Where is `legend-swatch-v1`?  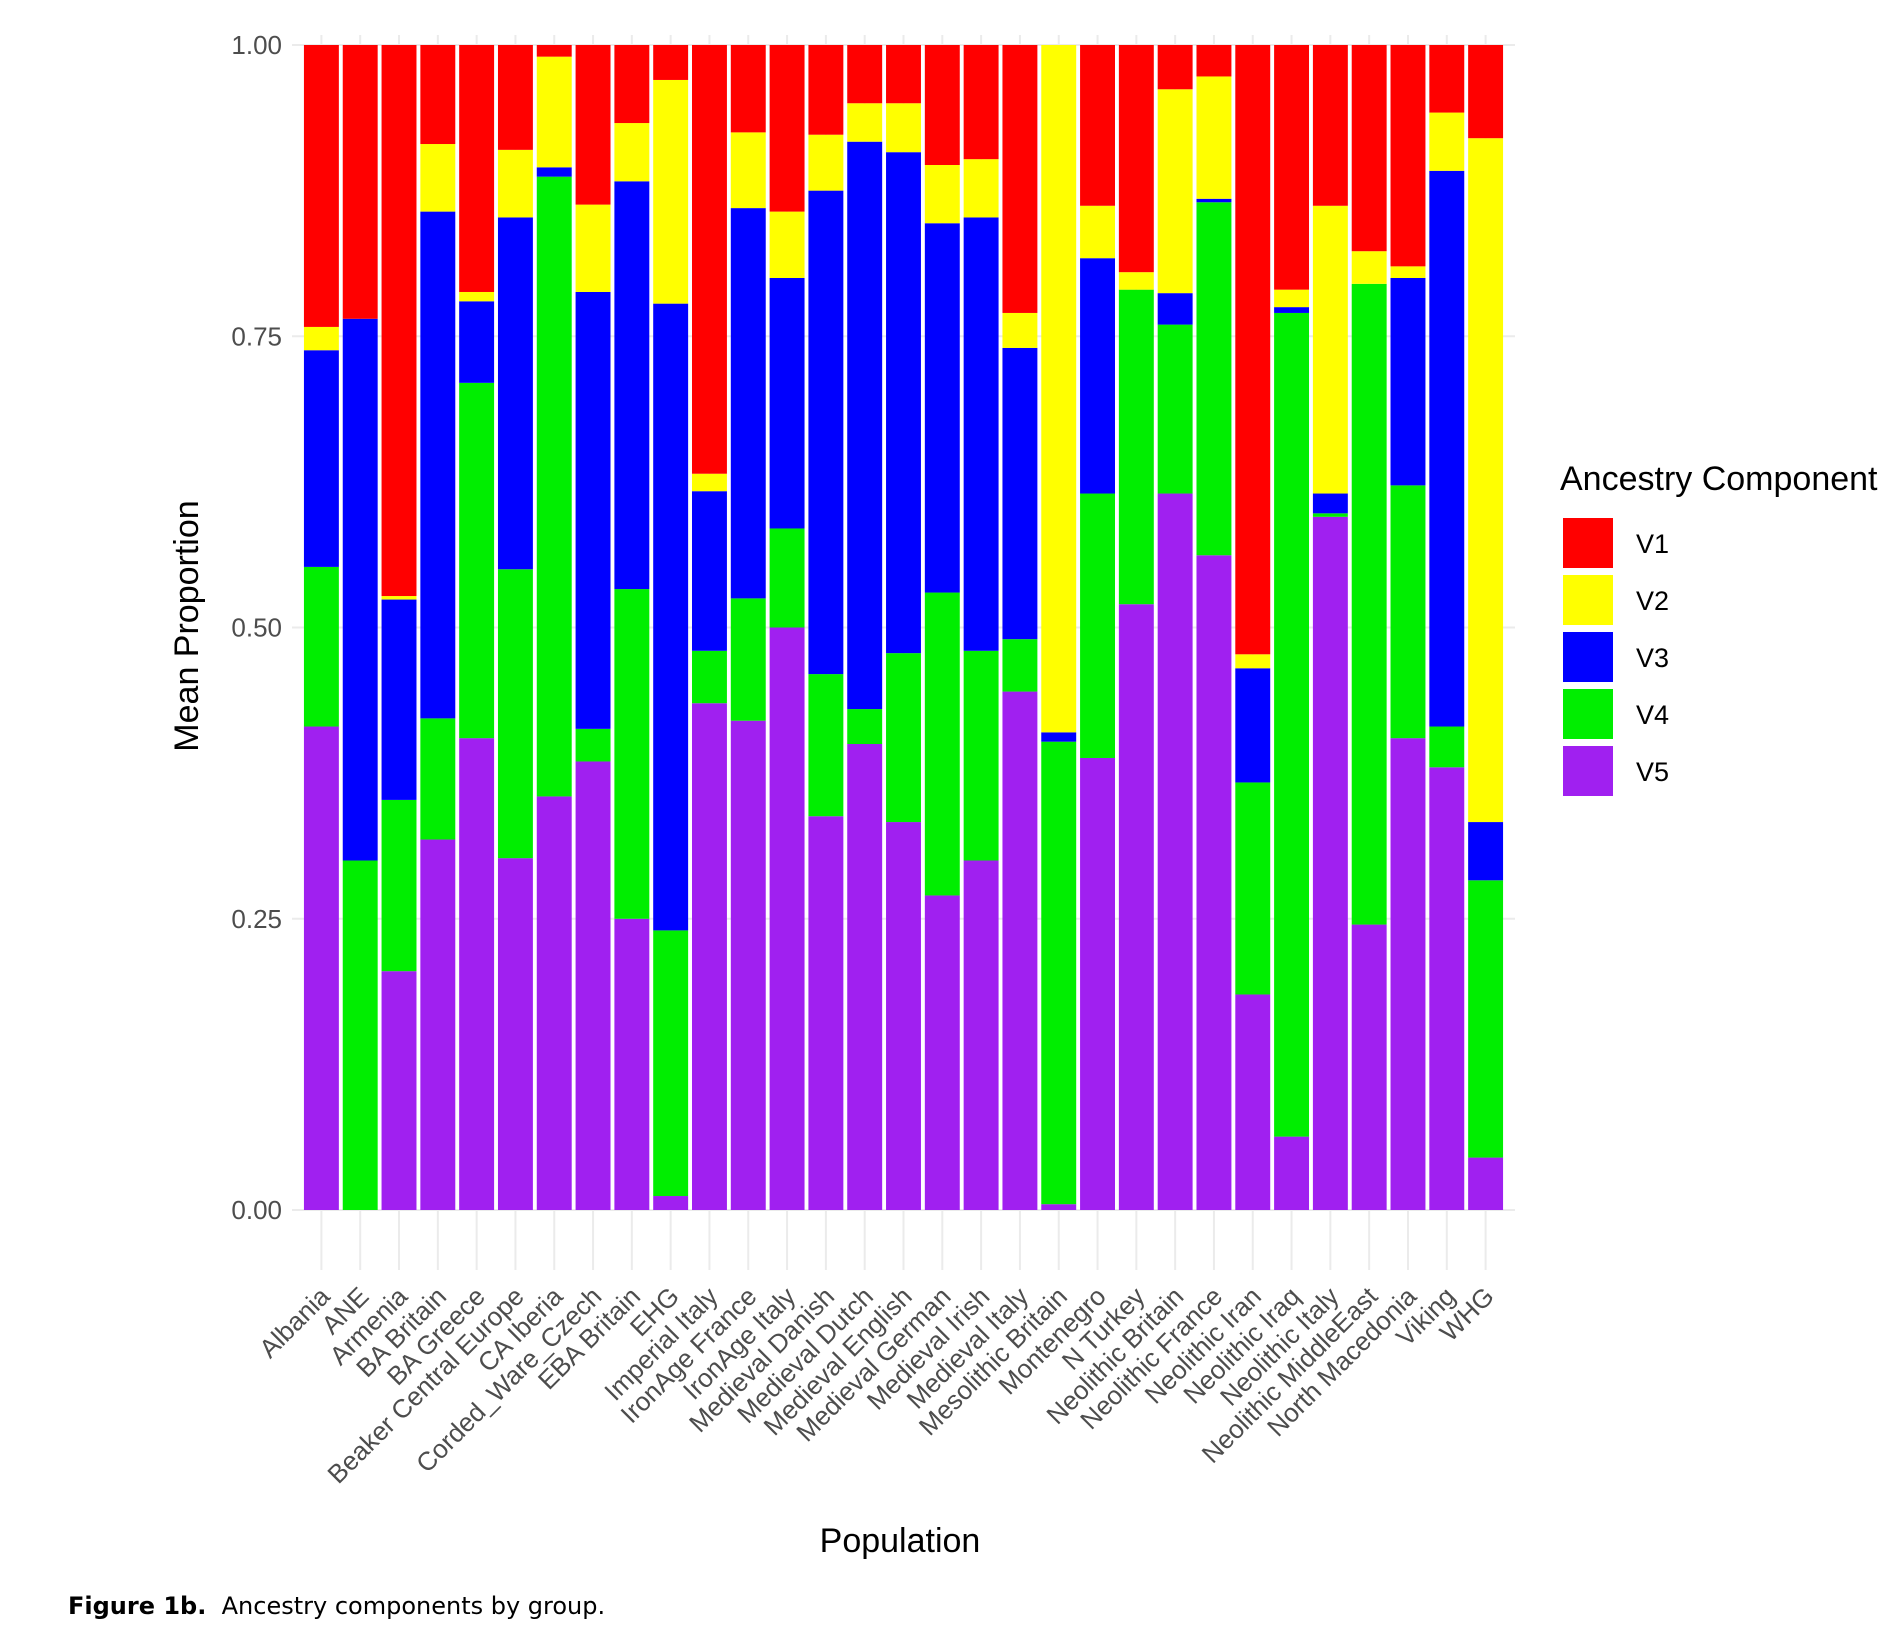
legend-swatch-v1 is located at coordinates (1588, 543).